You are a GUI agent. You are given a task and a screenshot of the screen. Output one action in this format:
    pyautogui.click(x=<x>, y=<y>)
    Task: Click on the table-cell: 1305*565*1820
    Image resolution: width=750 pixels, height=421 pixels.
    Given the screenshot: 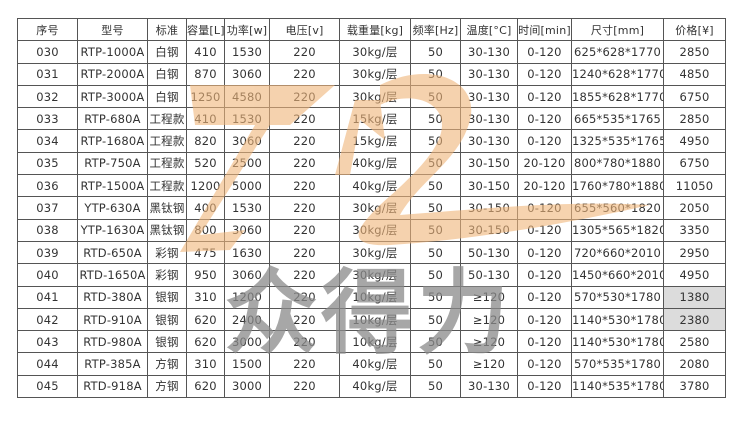 What is the action you would take?
    pyautogui.click(x=617, y=230)
    